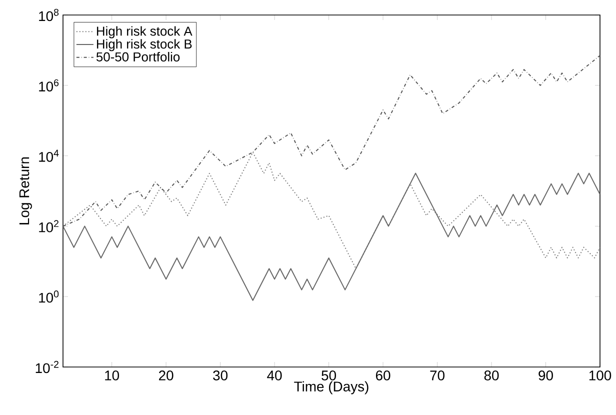  I want to click on x-tick-label: 60, so click(383, 375).